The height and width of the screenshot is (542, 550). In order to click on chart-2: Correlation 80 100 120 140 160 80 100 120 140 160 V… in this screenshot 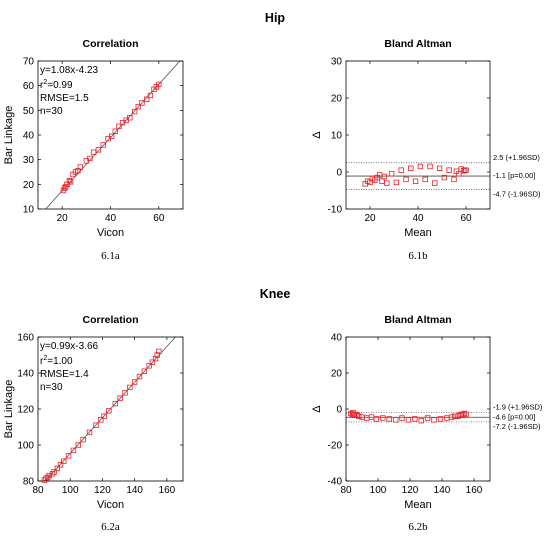, I will do `click(93, 423)`.